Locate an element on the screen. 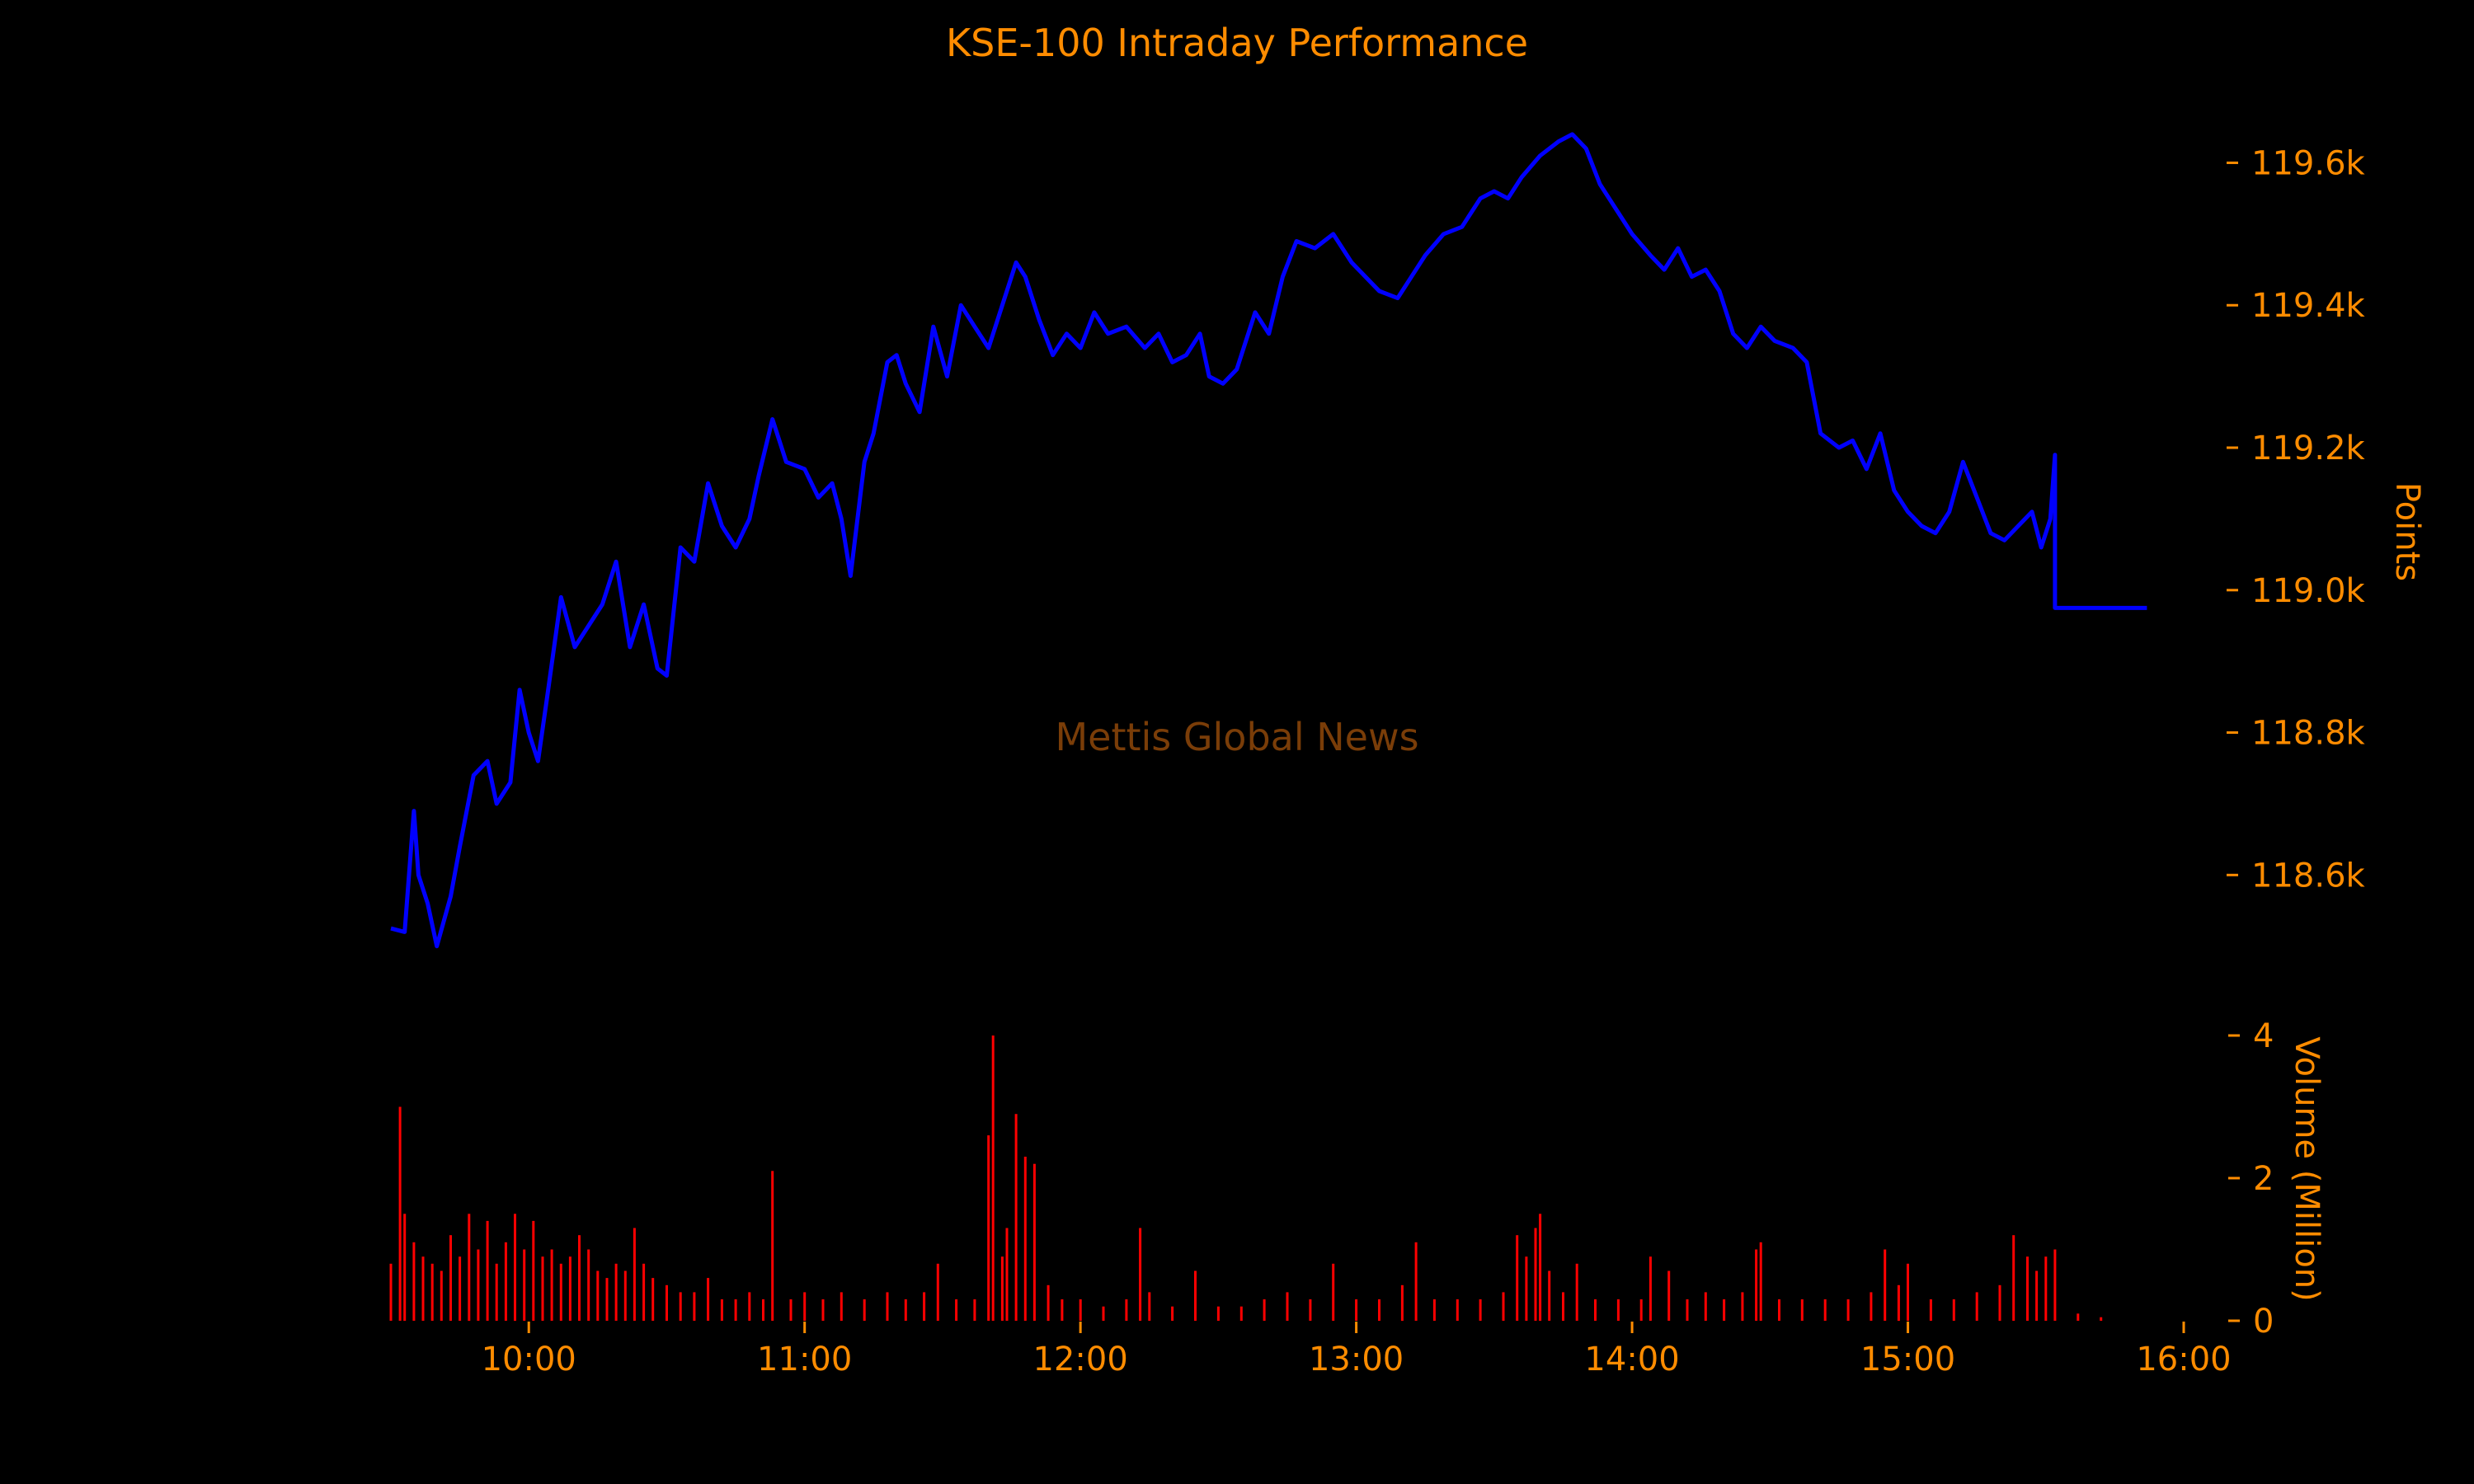 This screenshot has width=2474, height=1484. price-tick-label-0: 118.6k is located at coordinates (2308, 876).